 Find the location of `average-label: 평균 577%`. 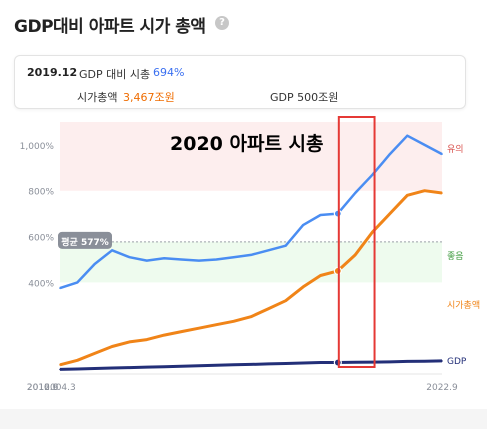

average-label: 평균 577% is located at coordinates (85, 242).